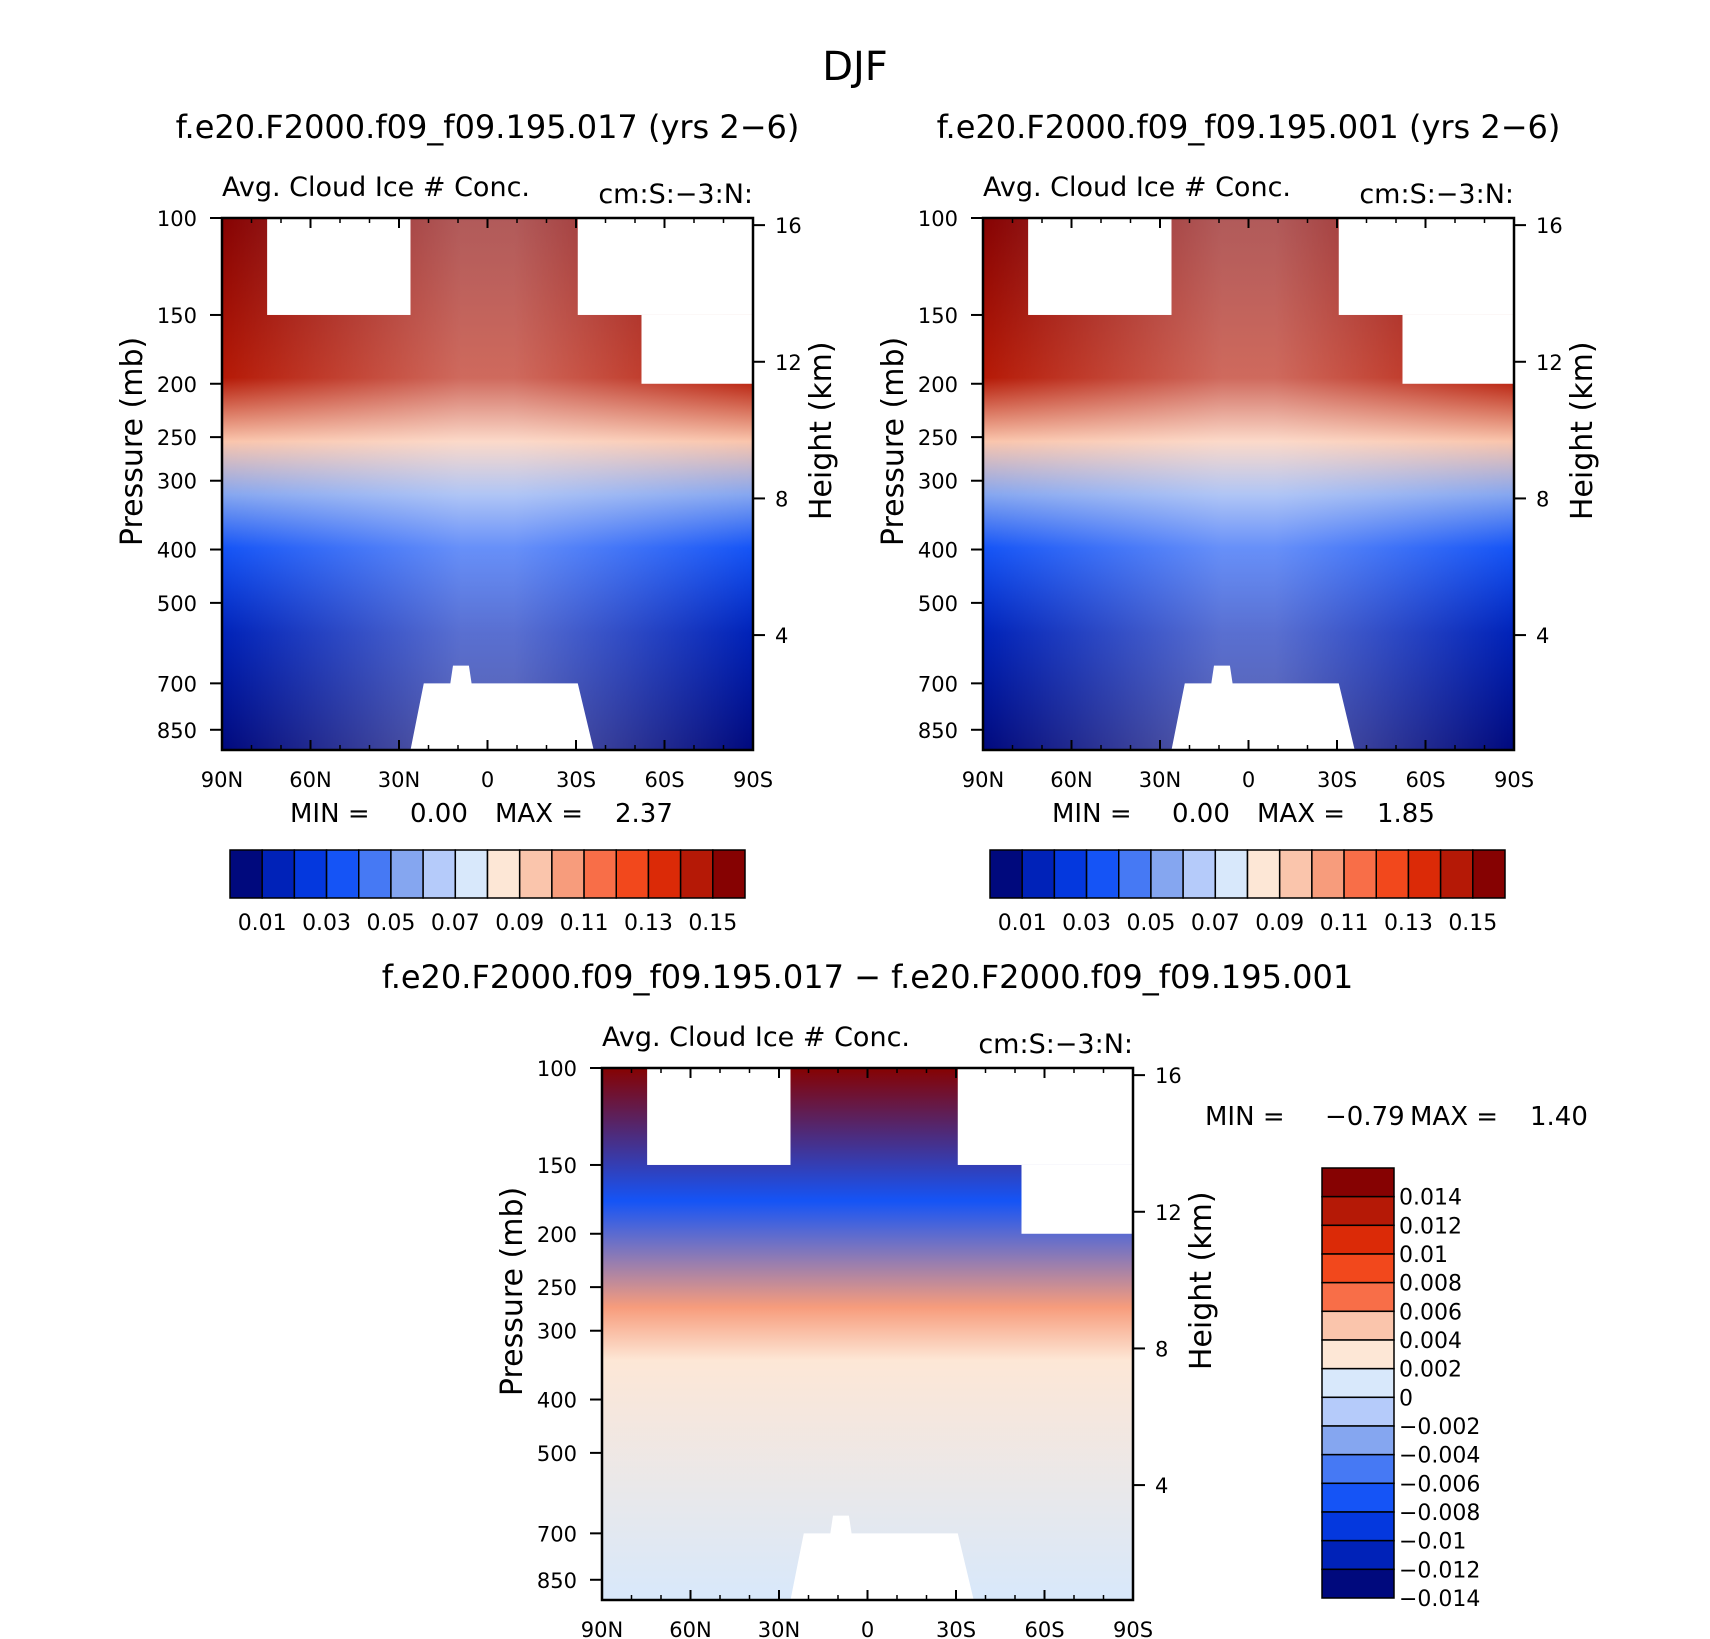 This screenshot has height=1639, width=1710. Describe the element at coordinates (938, 438) in the screenshot. I see `pressure-tick-label: 250` at that location.